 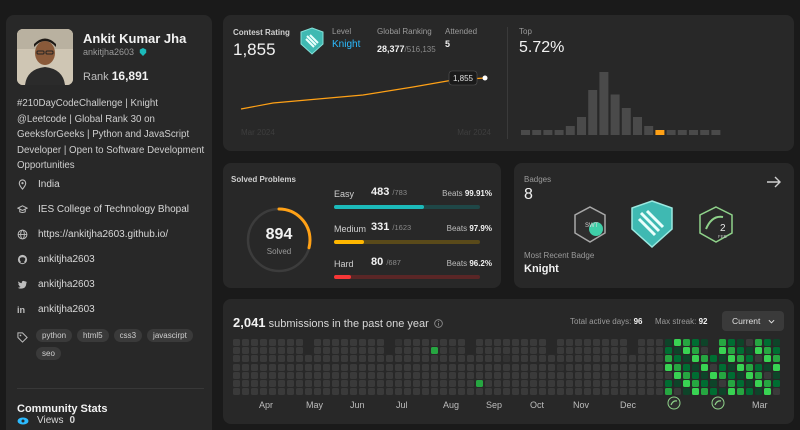 I want to click on skill-tag: css3, so click(x=128, y=335).